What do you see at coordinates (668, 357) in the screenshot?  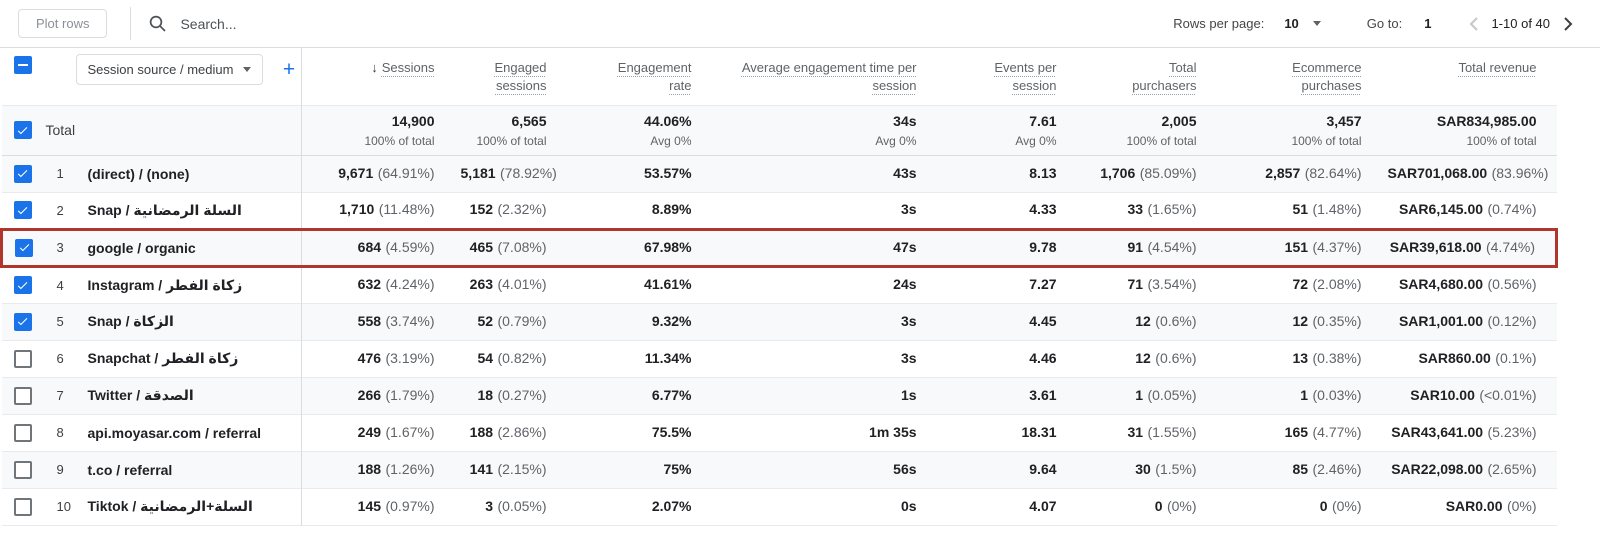 I see `metric-value: 11.34%` at bounding box center [668, 357].